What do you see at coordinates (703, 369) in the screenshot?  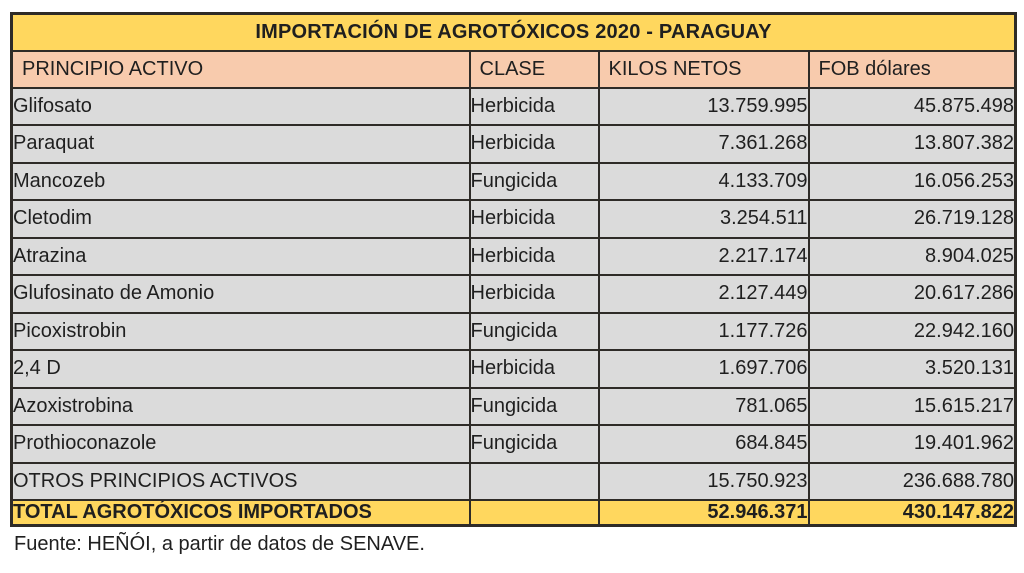 I see `cell-kilos-netos: 1.697.706` at bounding box center [703, 369].